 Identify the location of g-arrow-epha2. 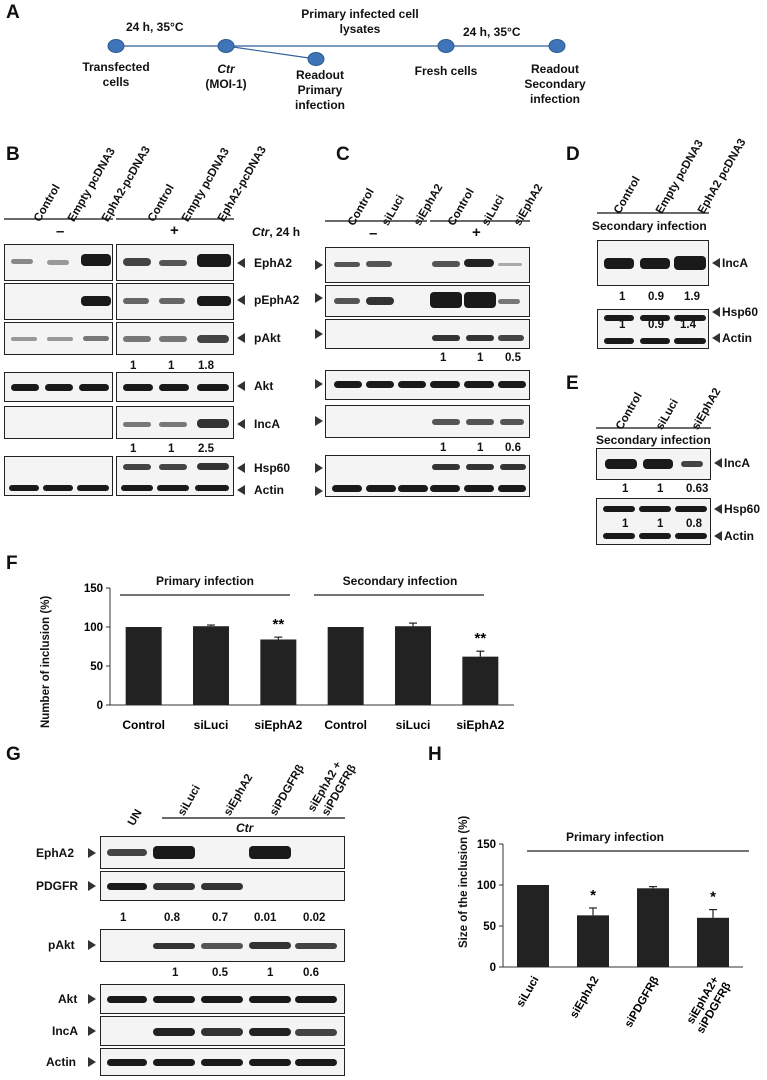
(92, 853).